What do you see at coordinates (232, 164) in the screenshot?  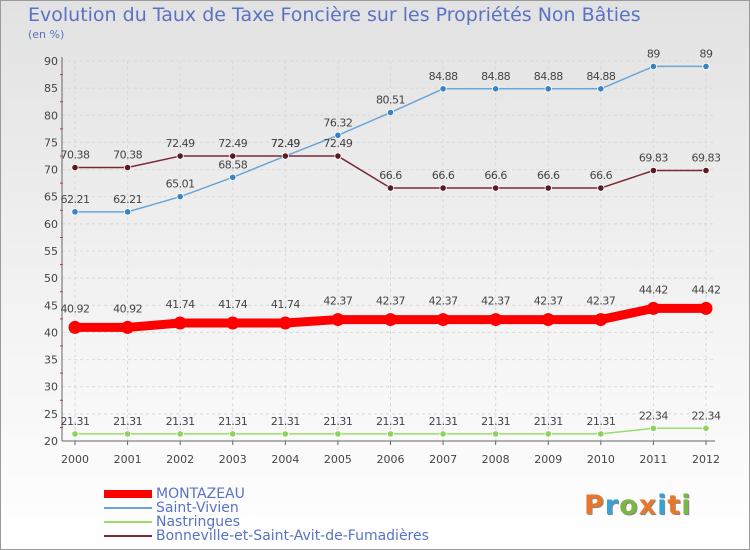 I see `data-label-saint-vivien: 68.58` at bounding box center [232, 164].